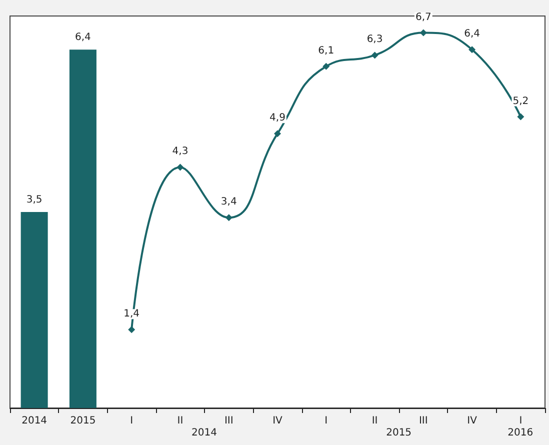  I want to click on x-tick-label: 2015, so click(83, 421).